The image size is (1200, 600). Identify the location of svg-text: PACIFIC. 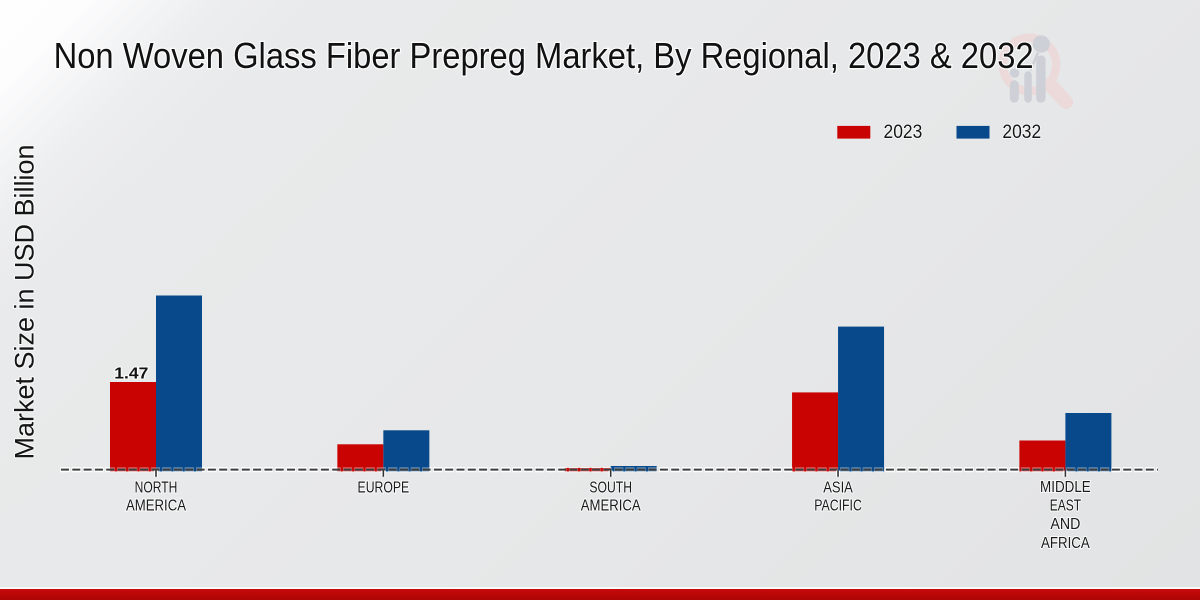
(838, 506).